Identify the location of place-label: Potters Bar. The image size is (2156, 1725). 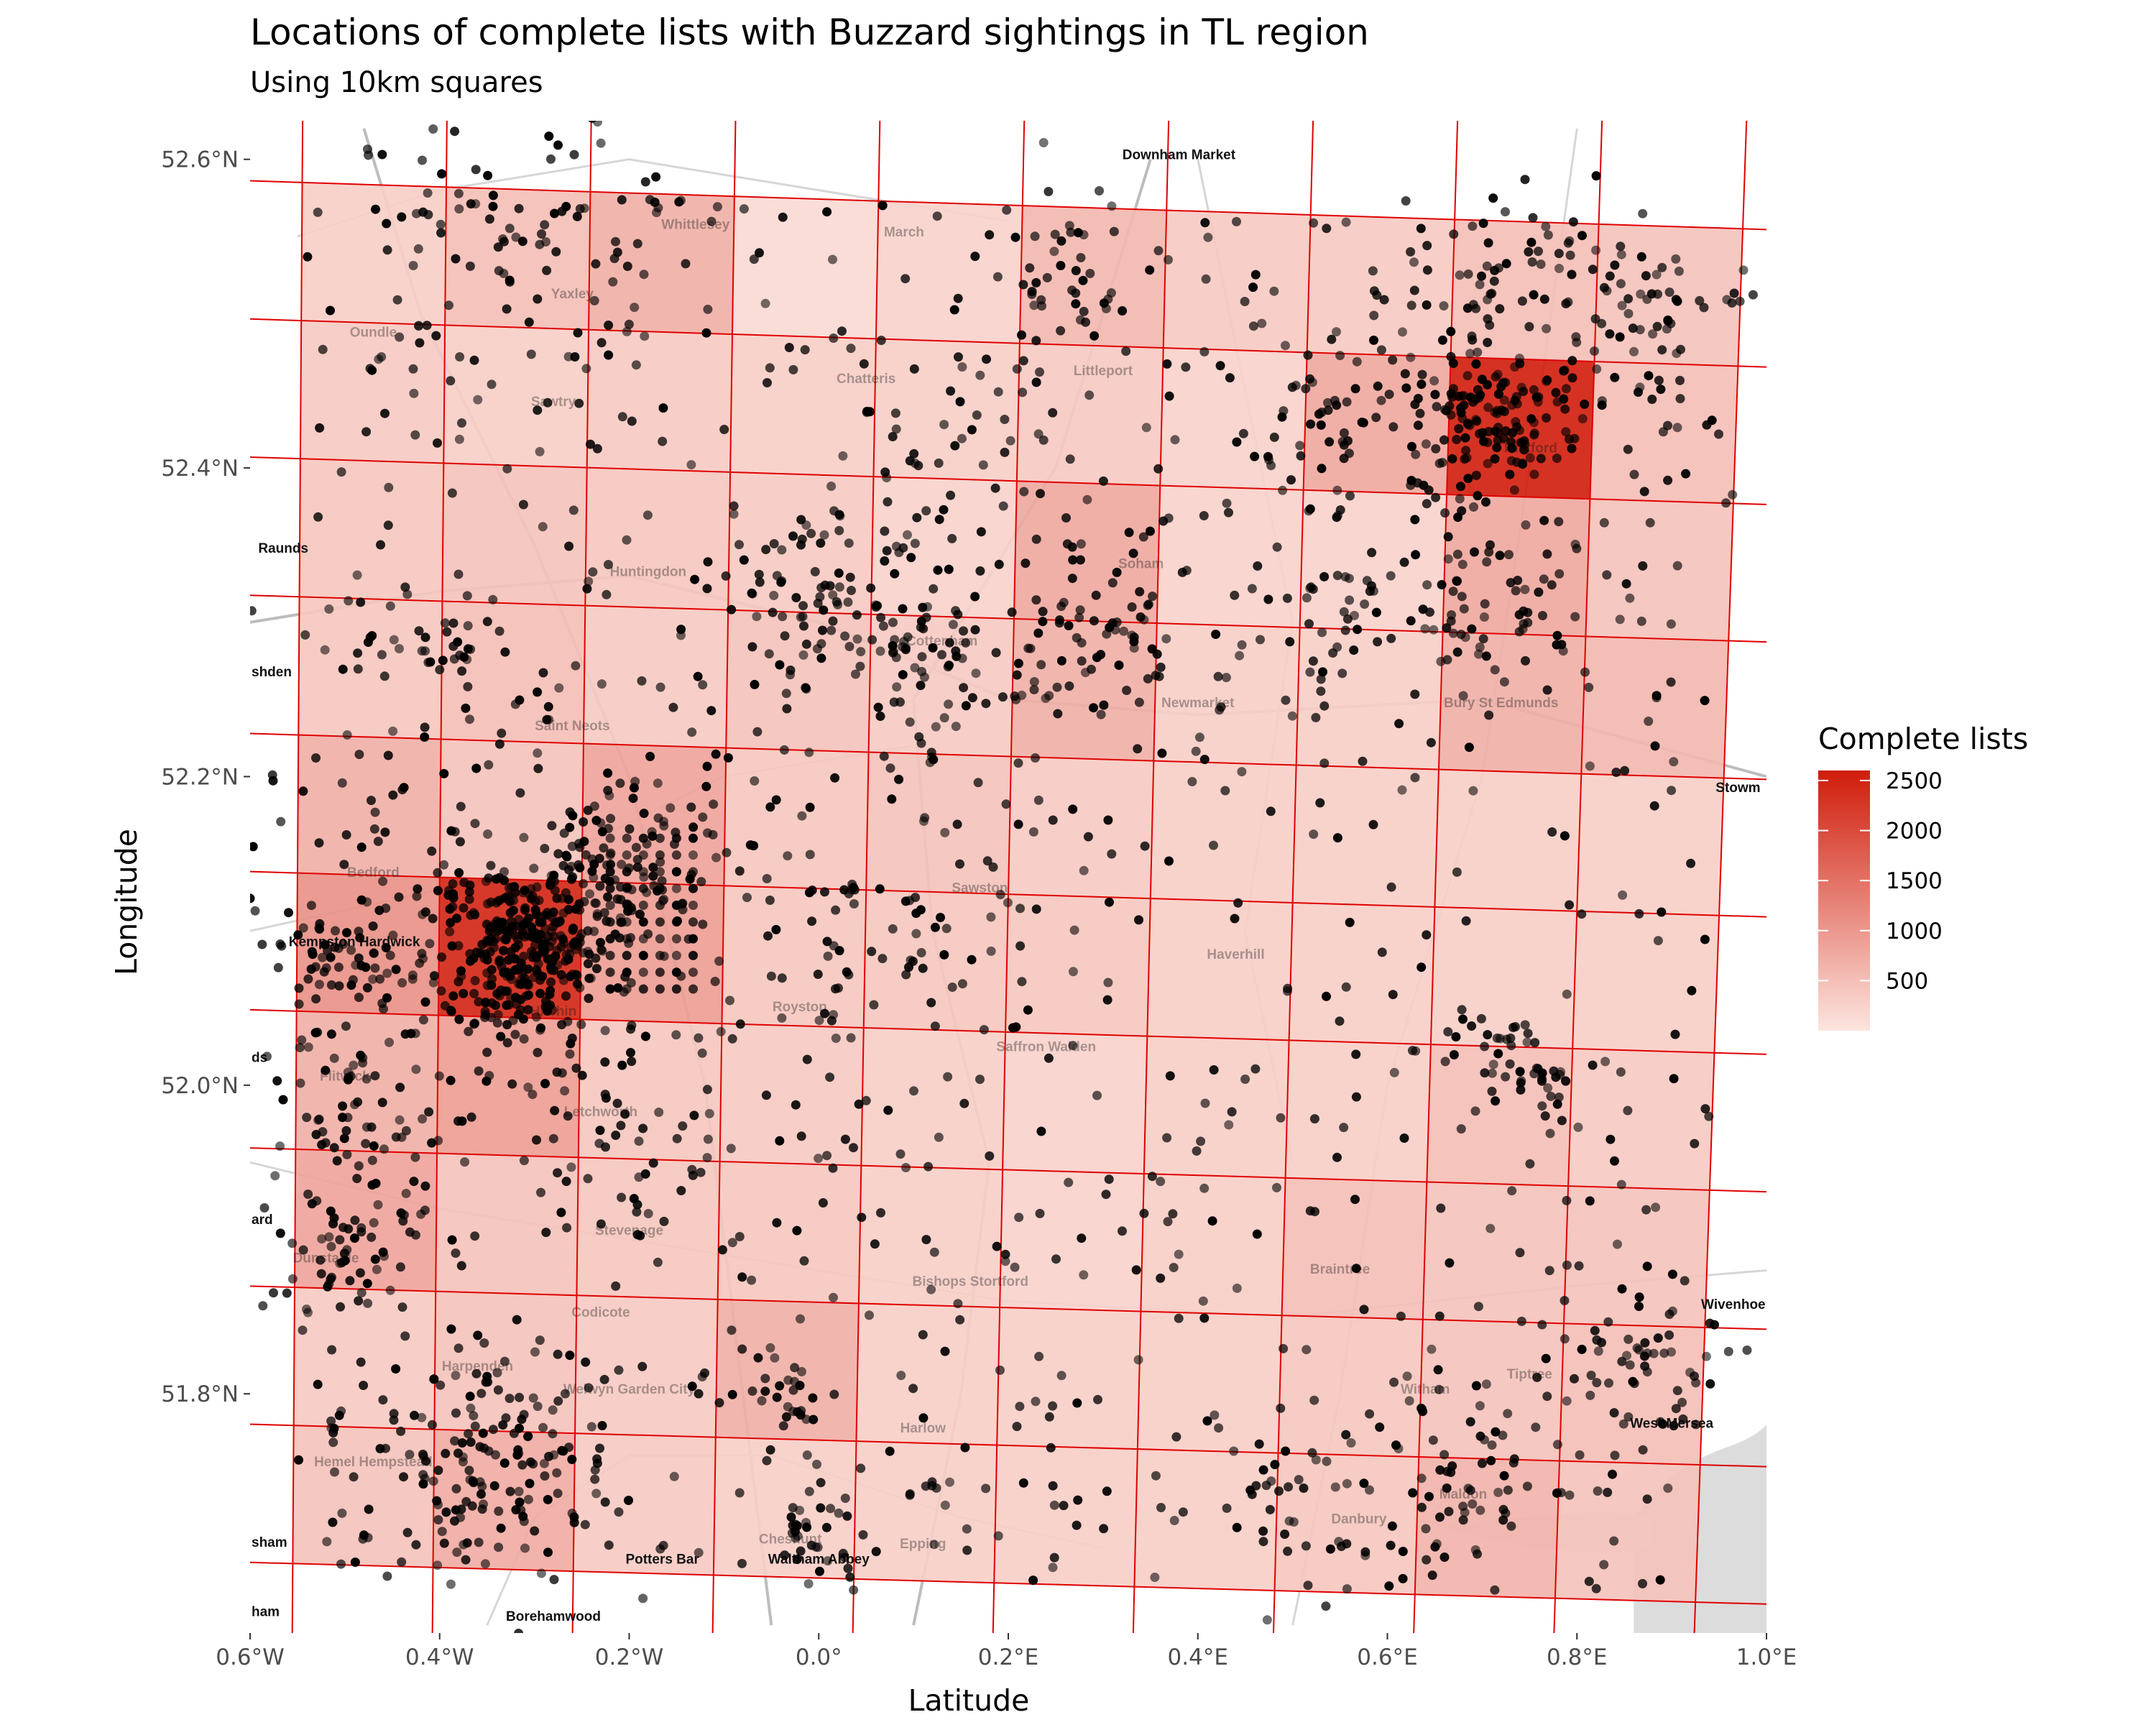
(662, 1559).